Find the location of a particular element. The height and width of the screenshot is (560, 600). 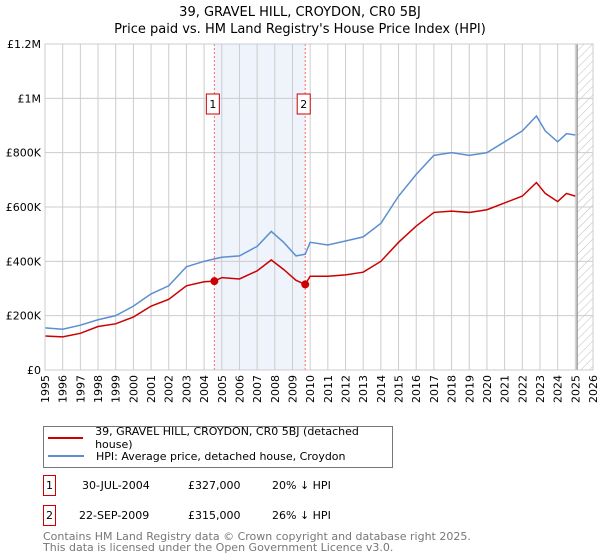

x-tick-label: 2002 is located at coordinates (169, 389).